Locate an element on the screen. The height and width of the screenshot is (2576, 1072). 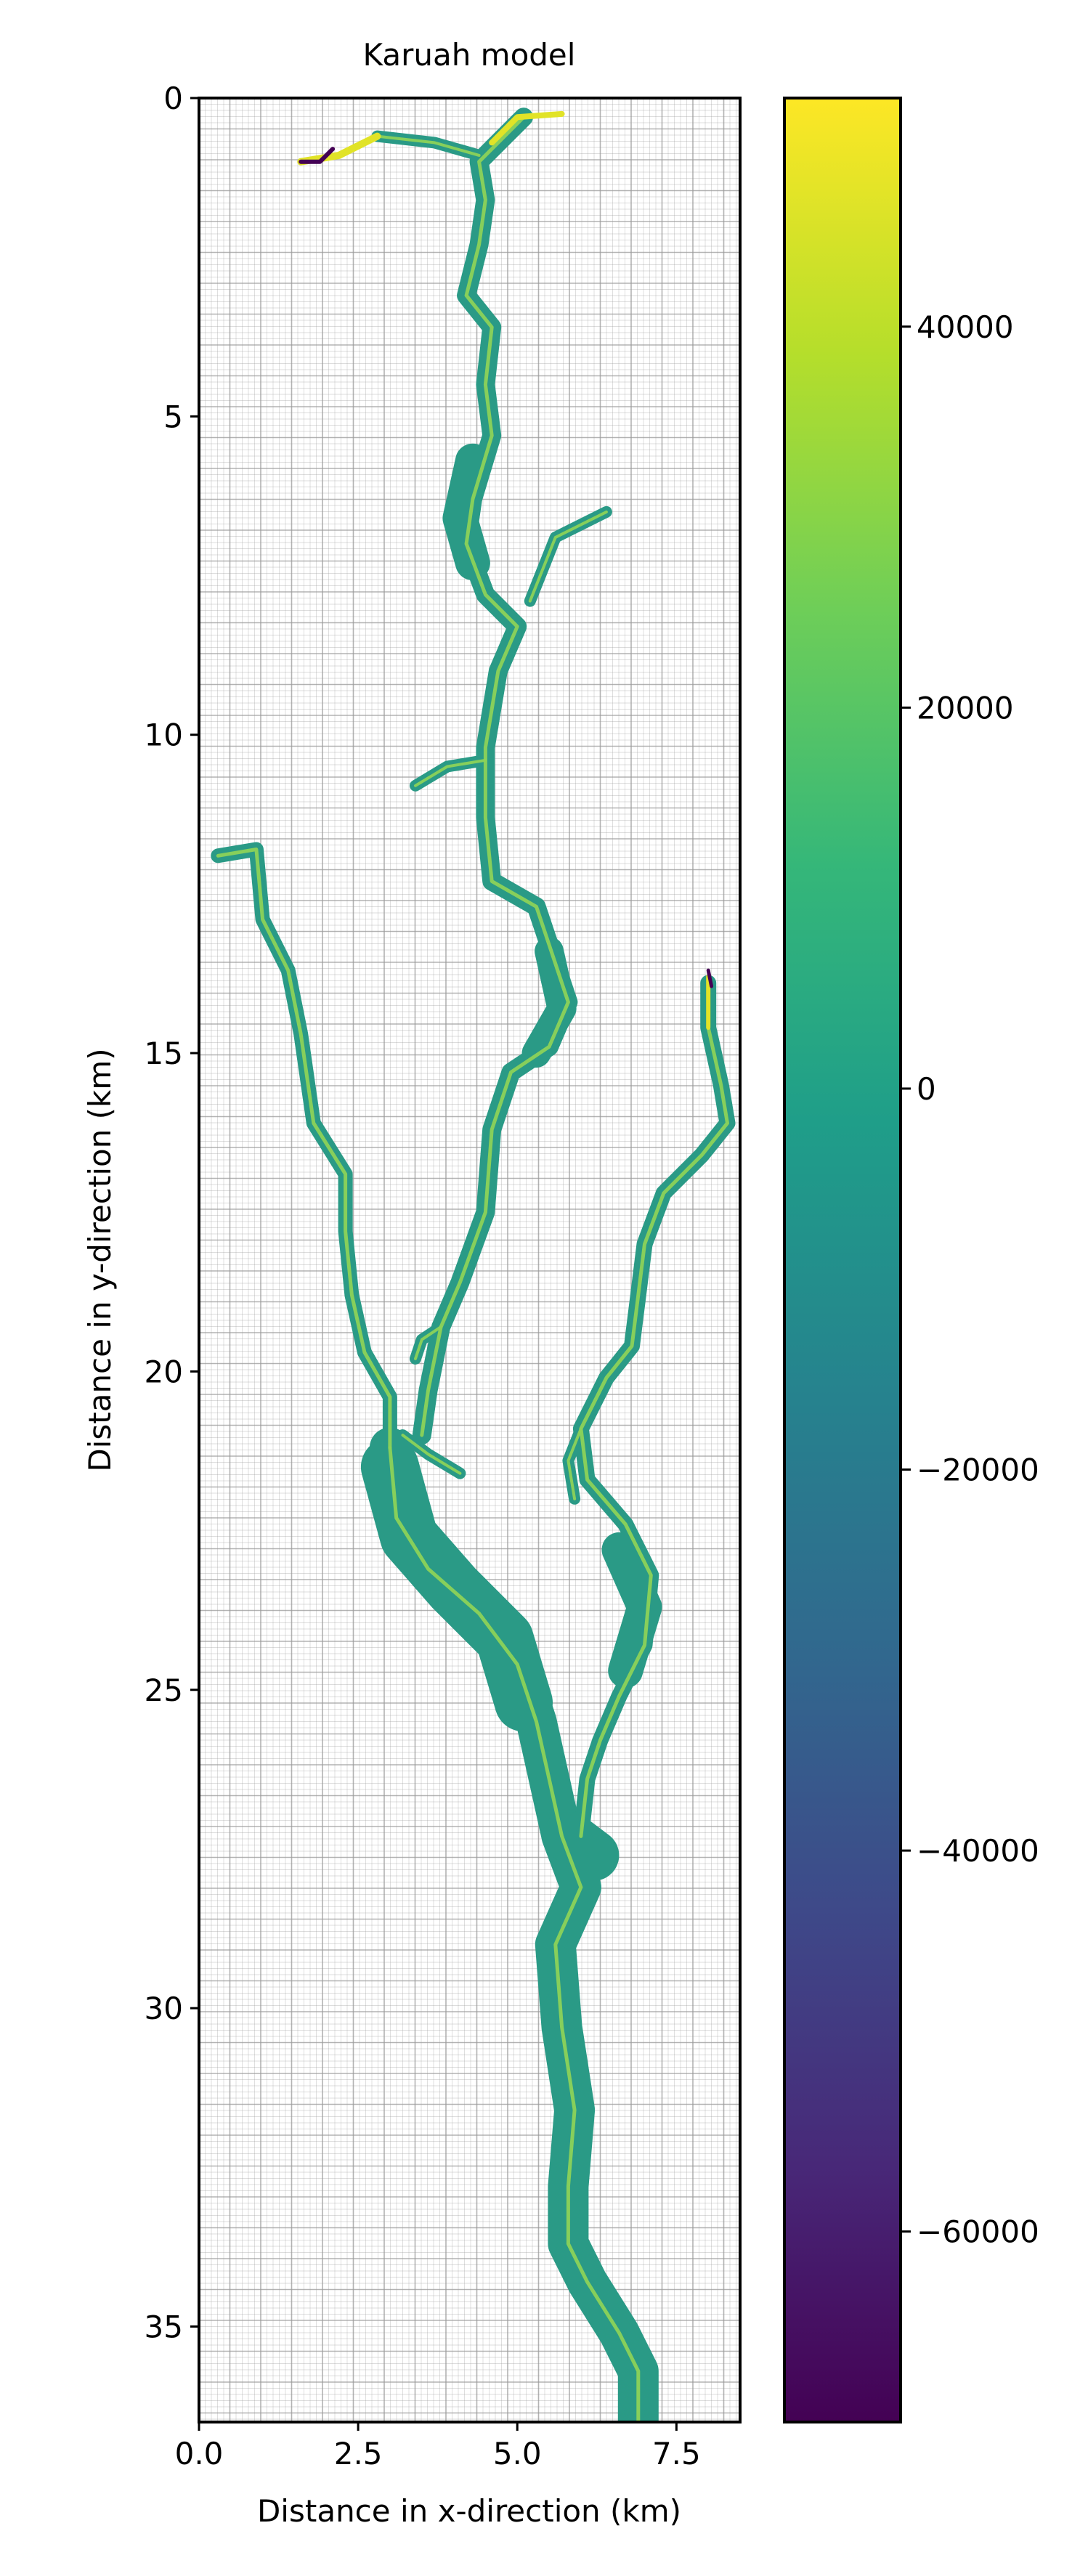
chart-title: Karuah model is located at coordinates (469, 55).